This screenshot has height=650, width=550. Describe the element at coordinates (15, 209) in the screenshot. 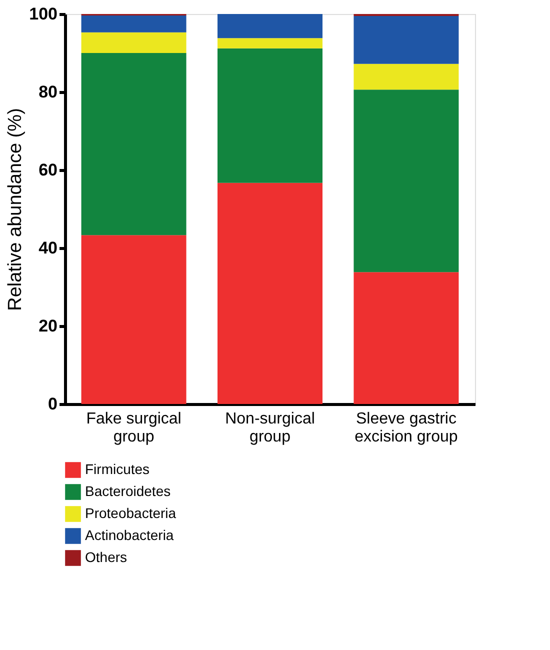

I see `y-axis-title: Relative abundance (%)` at that location.